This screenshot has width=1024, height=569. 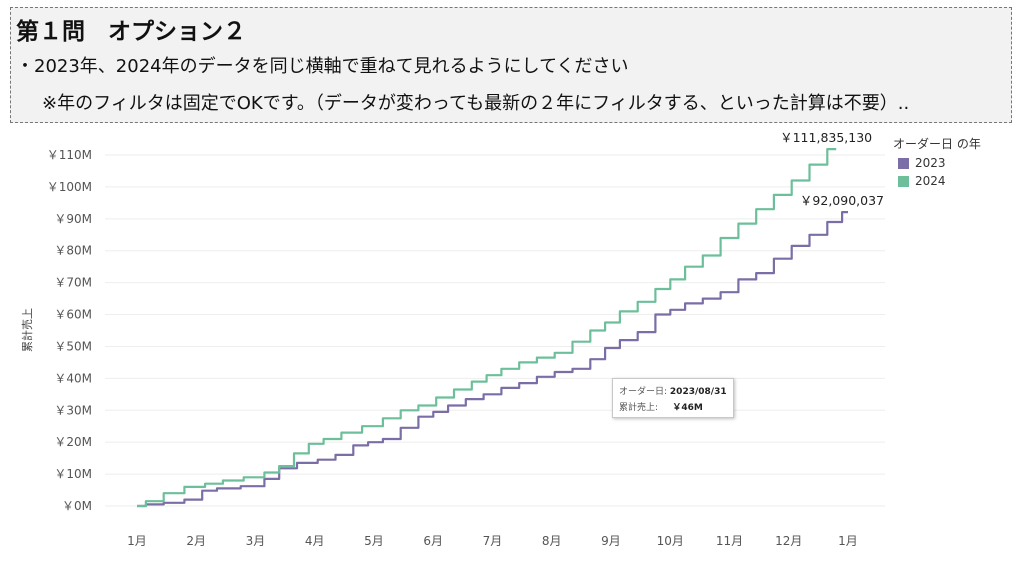 I want to click on end-value-label-2023: ￥92,090,037, so click(x=842, y=200).